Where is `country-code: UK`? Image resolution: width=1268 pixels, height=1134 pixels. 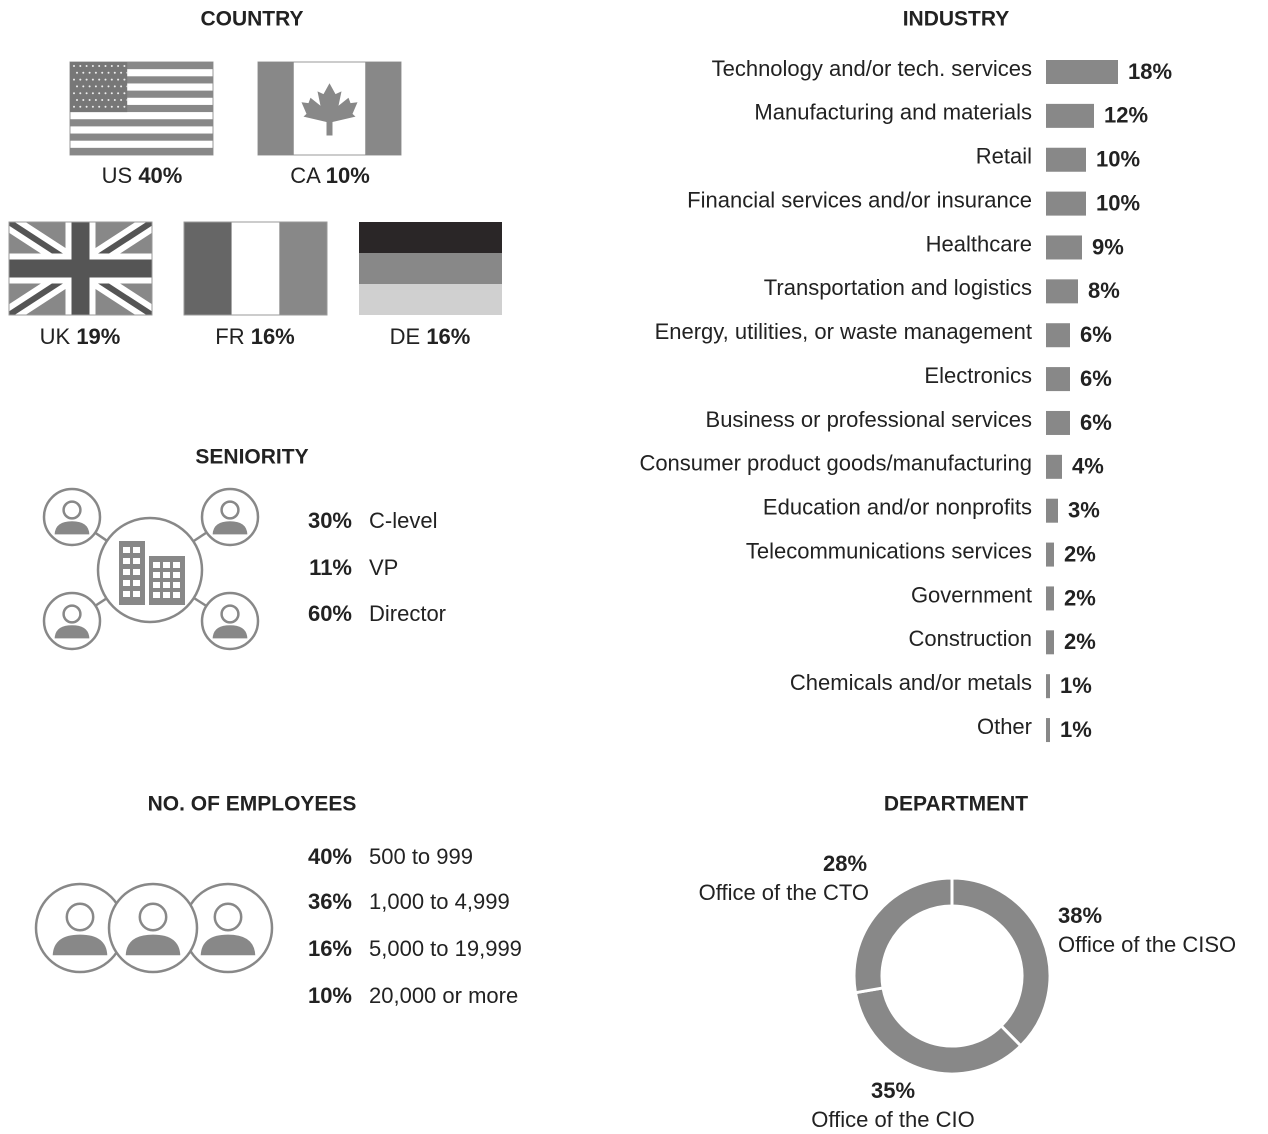
country-code: UK is located at coordinates (55, 336).